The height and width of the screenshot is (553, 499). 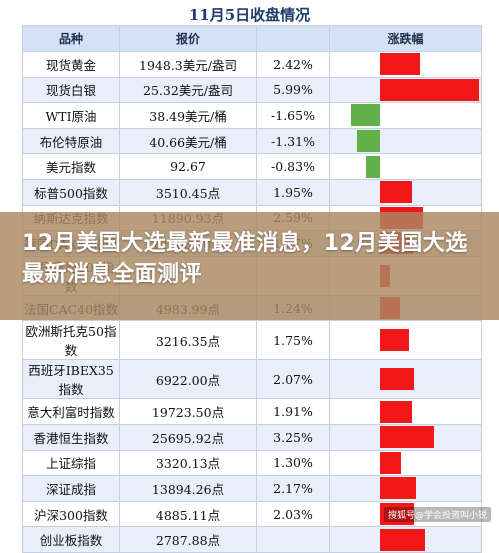 I want to click on table-row: 现货黄金 1948.3美元/盎司 2.42%, so click(x=252, y=64).